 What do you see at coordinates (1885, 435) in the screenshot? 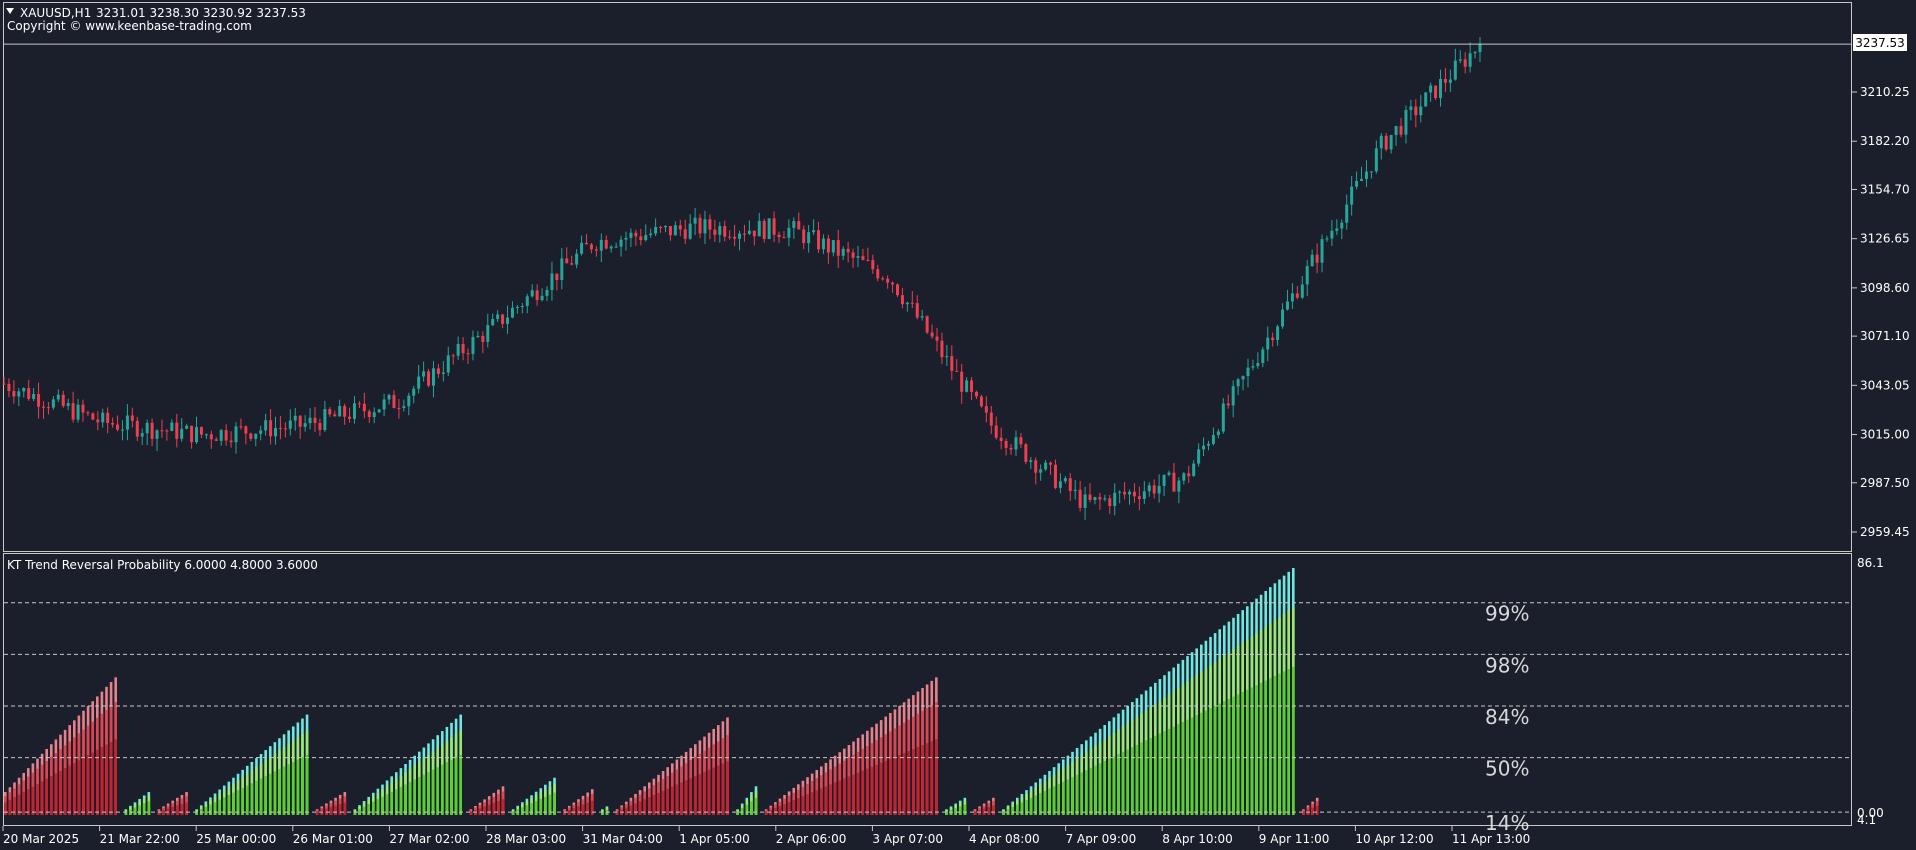
I see `price-tick-label: 3015.00` at bounding box center [1885, 435].